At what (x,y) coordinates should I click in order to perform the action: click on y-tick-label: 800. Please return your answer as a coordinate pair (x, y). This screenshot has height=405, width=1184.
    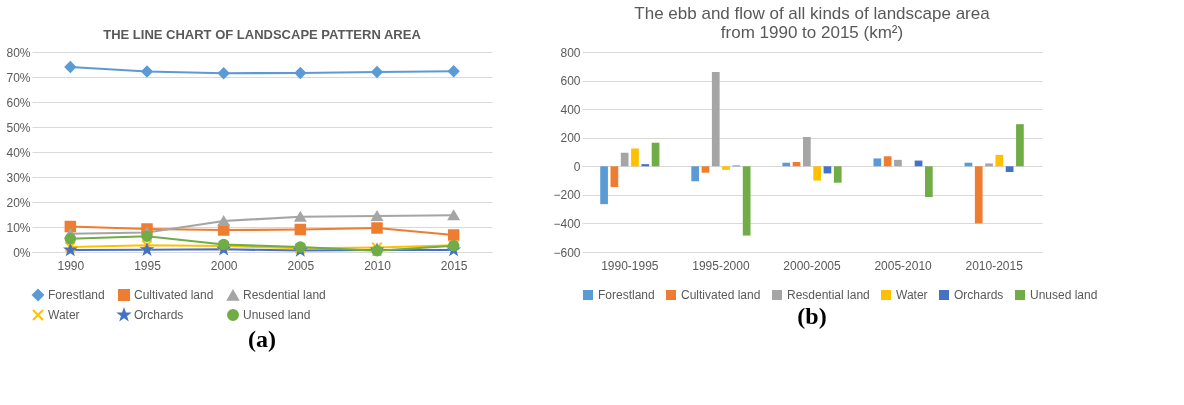
    Looking at the image, I should click on (570, 52).